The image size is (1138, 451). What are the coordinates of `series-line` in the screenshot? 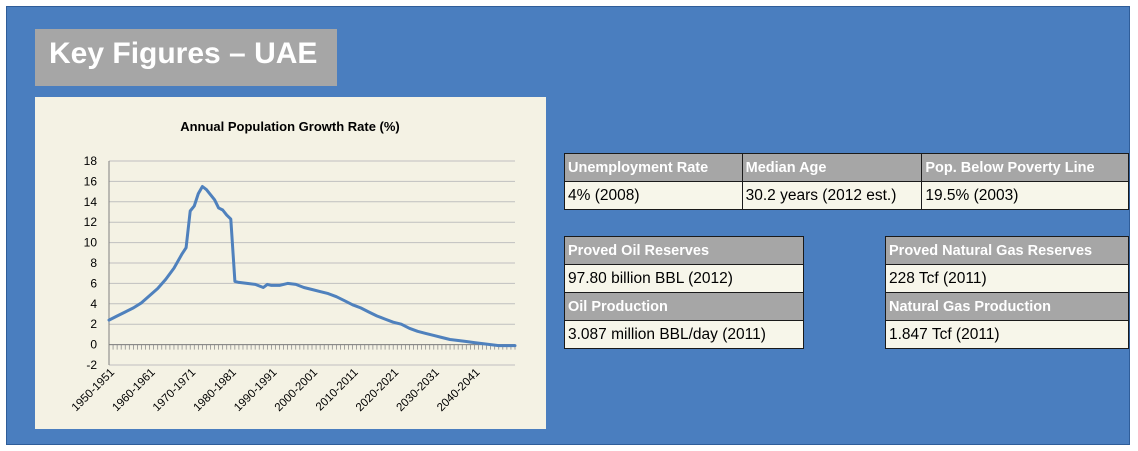 It's located at (312, 266).